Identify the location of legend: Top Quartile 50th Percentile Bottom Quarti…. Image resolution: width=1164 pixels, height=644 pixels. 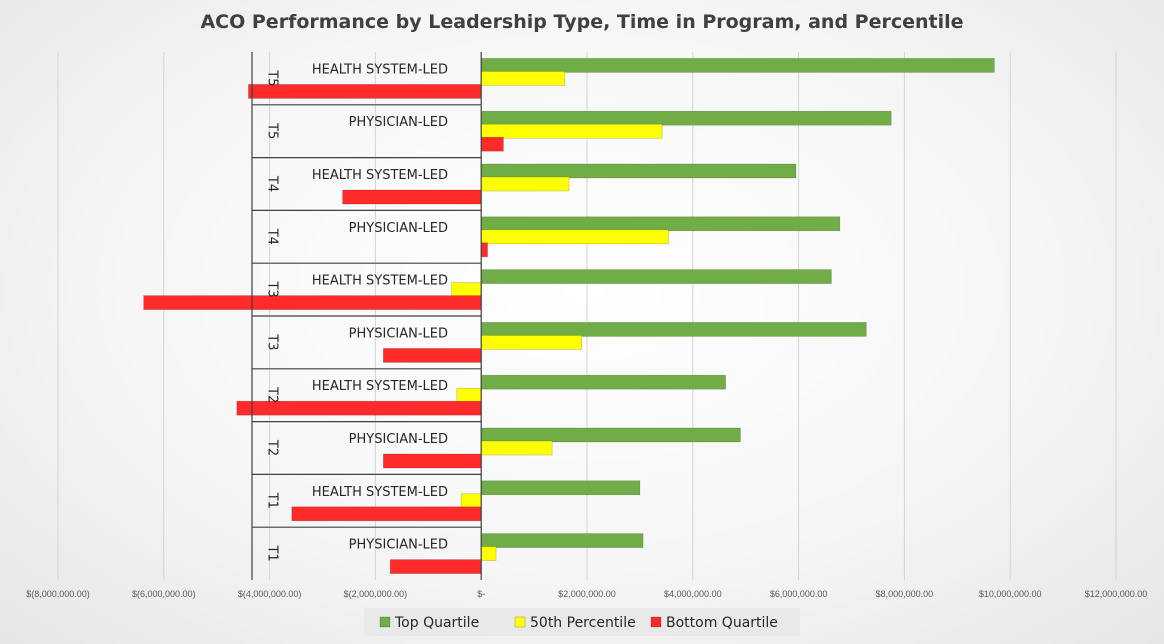
(582, 622).